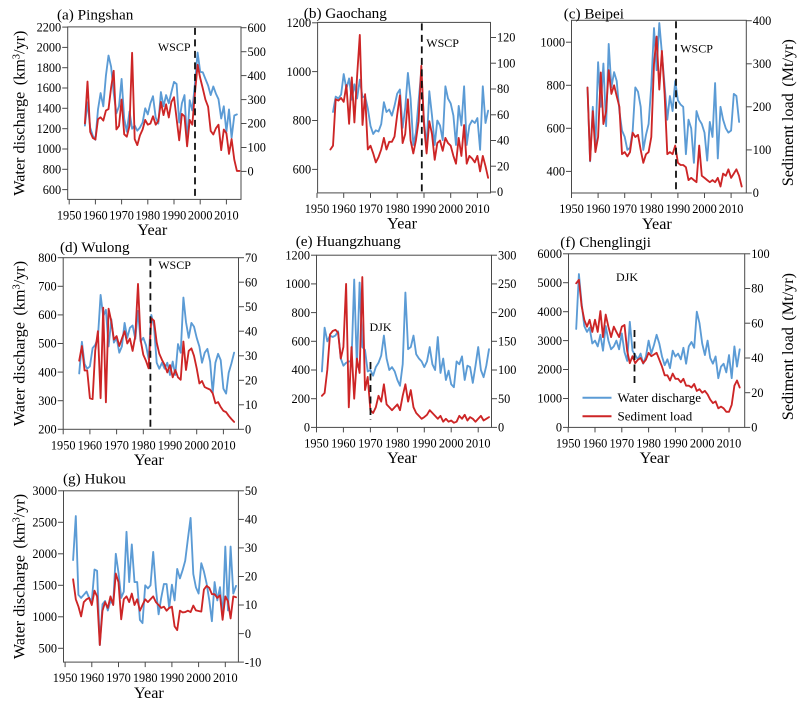 This screenshot has height=711, width=800. I want to click on svg-text: 4000, so click(549, 312).